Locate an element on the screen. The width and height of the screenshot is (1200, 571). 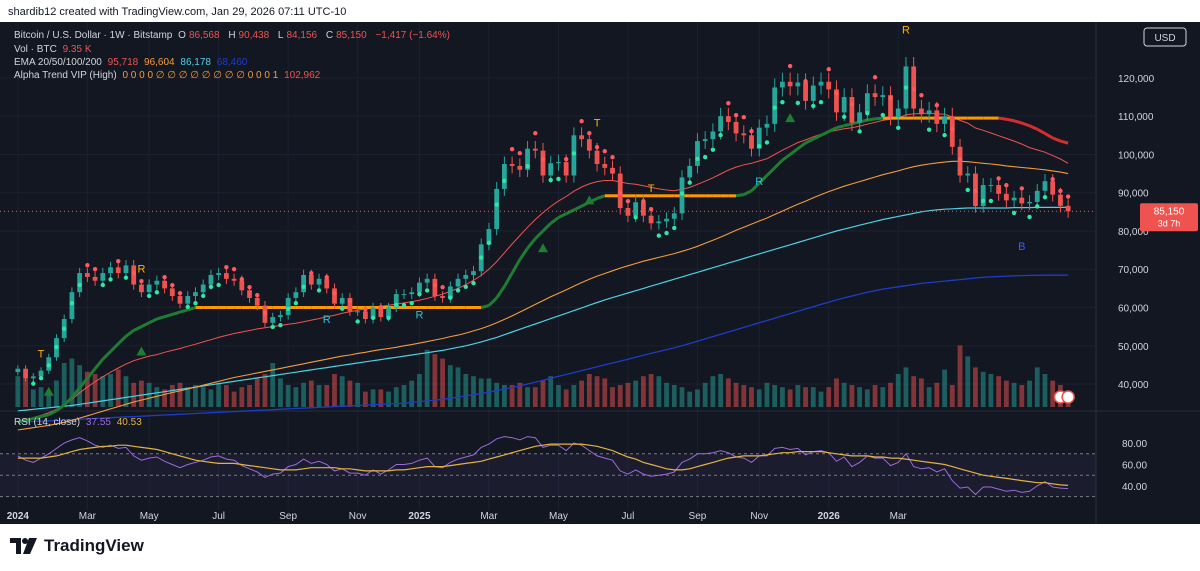
currency-button is located at coordinates (1165, 37).